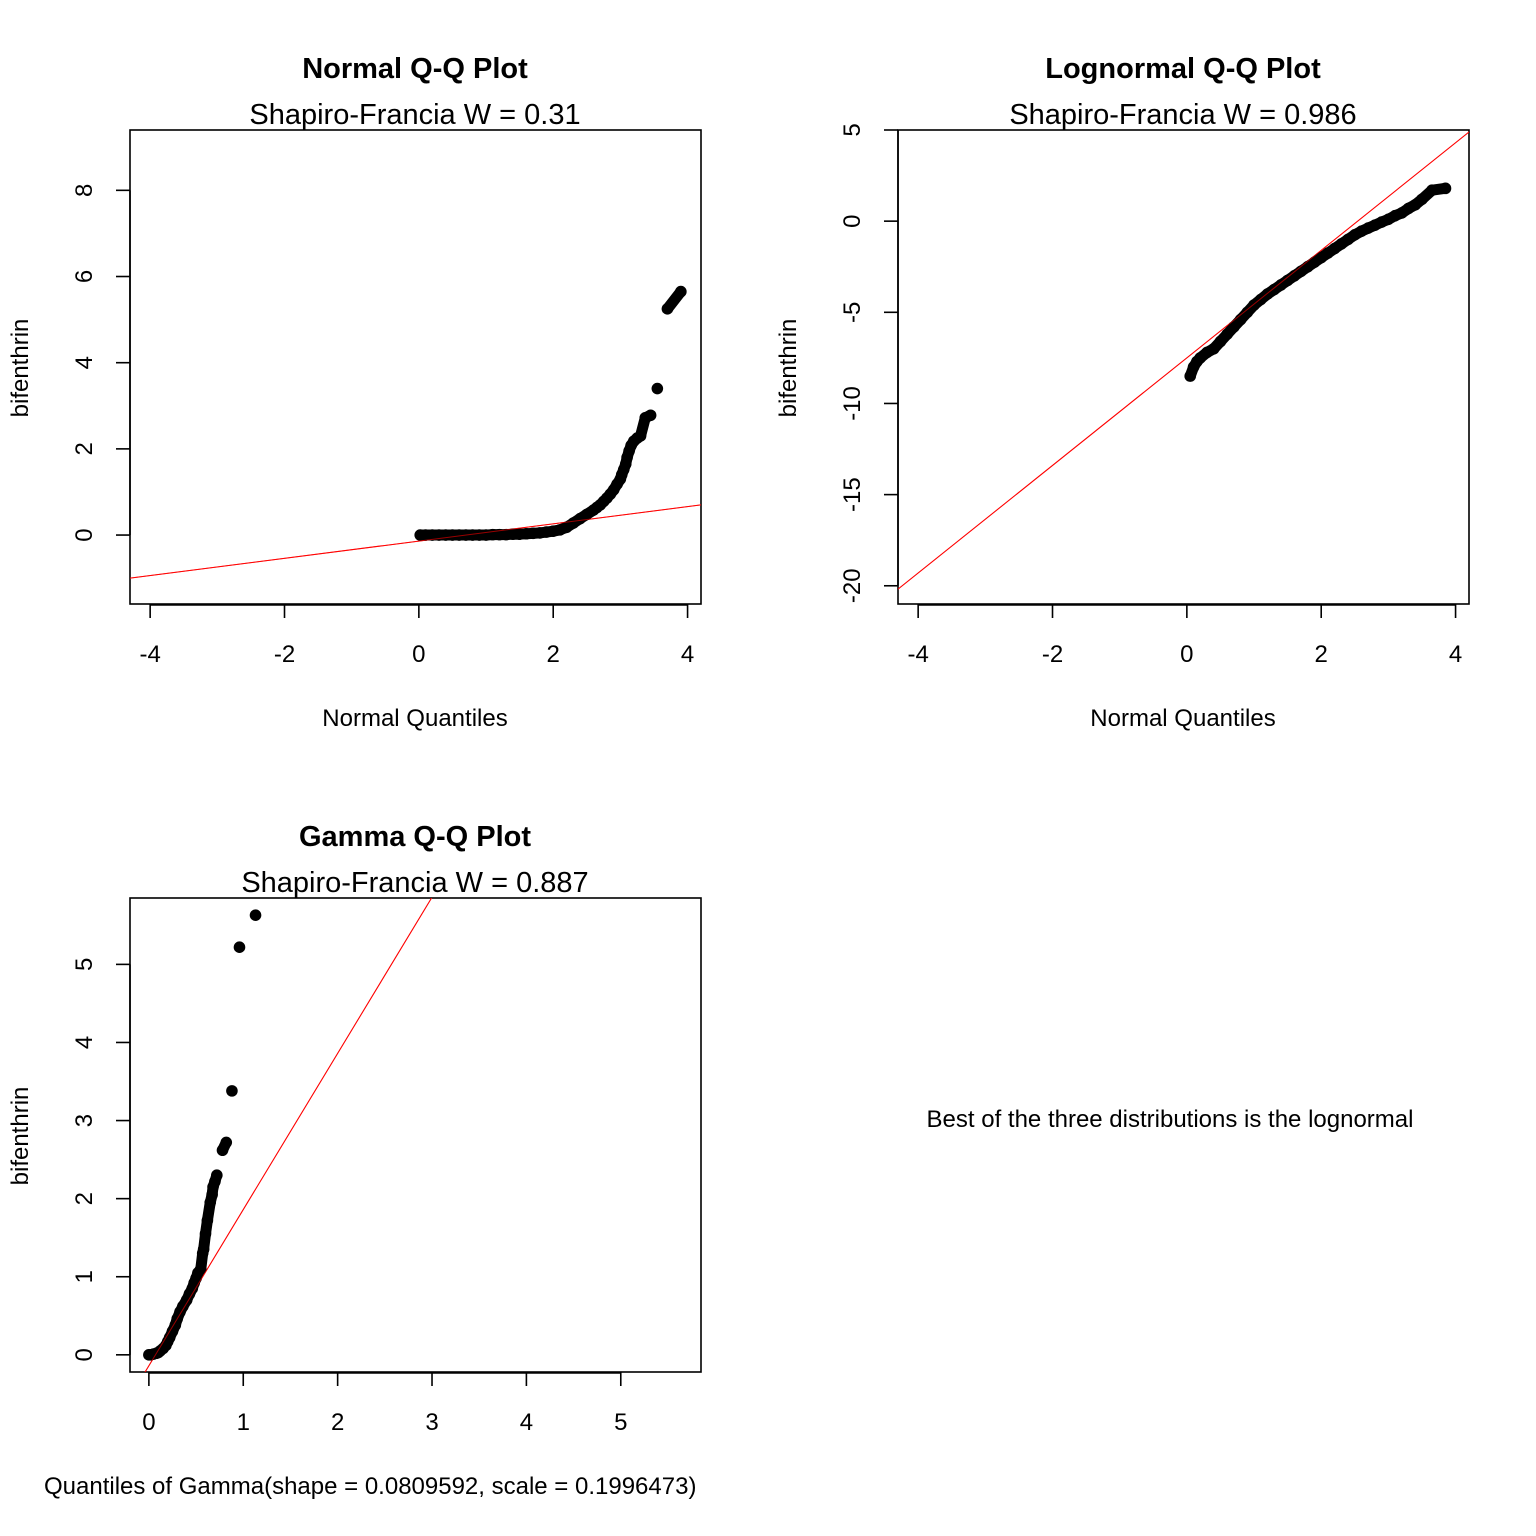 The image size is (1536, 1536). I want to click on note-clip-mask, so click(883, 1120).